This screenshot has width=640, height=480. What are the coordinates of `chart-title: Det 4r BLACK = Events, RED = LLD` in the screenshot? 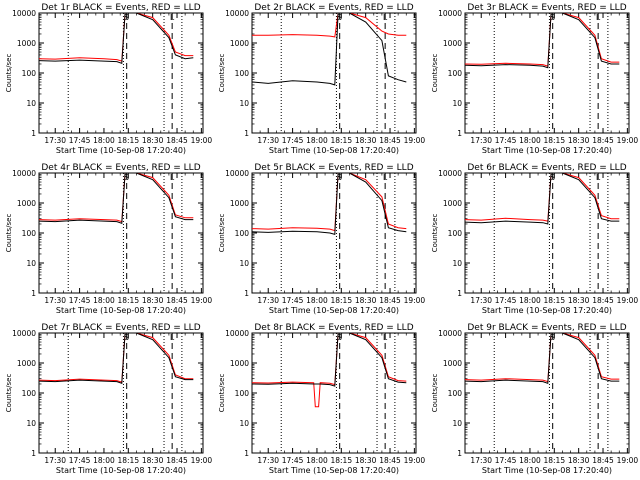 It's located at (120, 168).